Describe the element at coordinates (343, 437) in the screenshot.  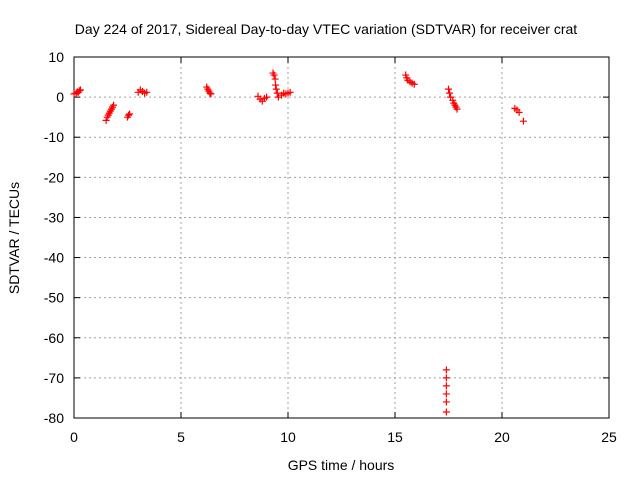
I see `x-tick-labels: 0 5 10 15 20 25` at that location.